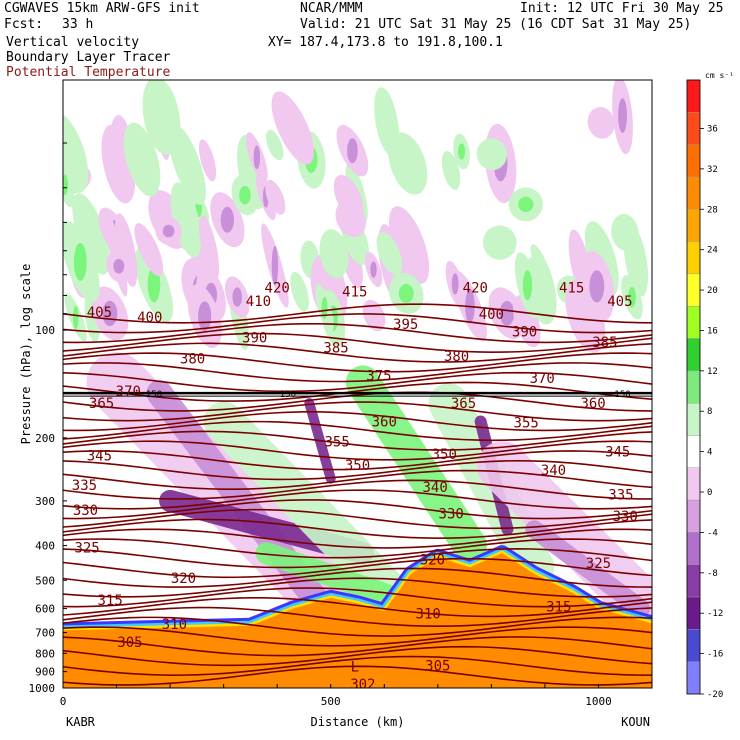 This screenshot has height=740, width=740. Describe the element at coordinates (258, 302) in the screenshot. I see `isentrope-label: 410` at that location.